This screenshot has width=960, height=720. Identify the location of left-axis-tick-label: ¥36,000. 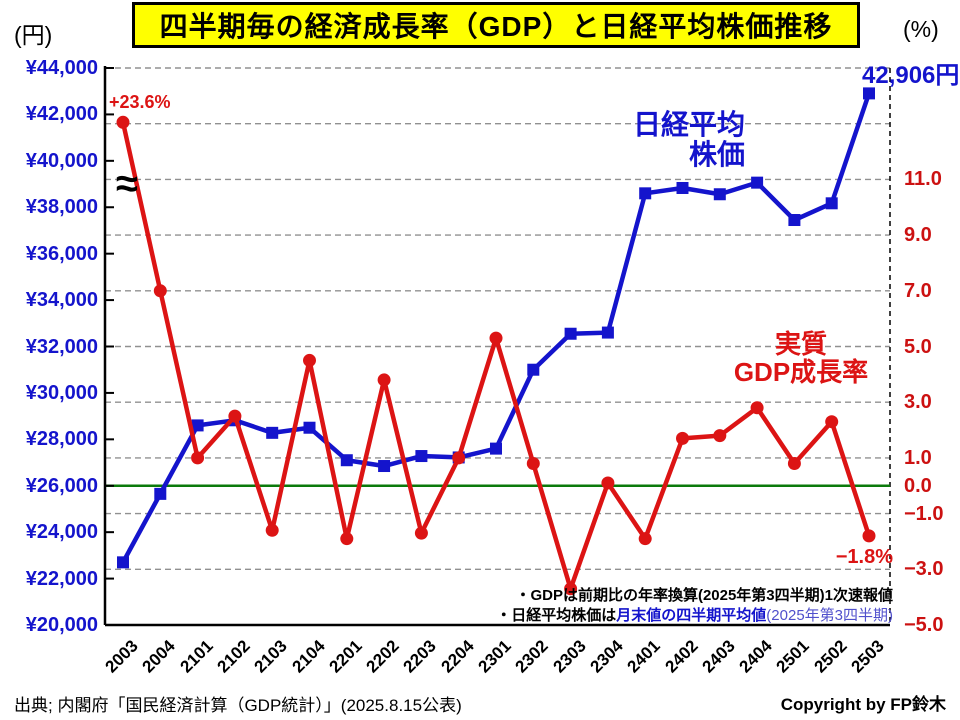
(61, 253).